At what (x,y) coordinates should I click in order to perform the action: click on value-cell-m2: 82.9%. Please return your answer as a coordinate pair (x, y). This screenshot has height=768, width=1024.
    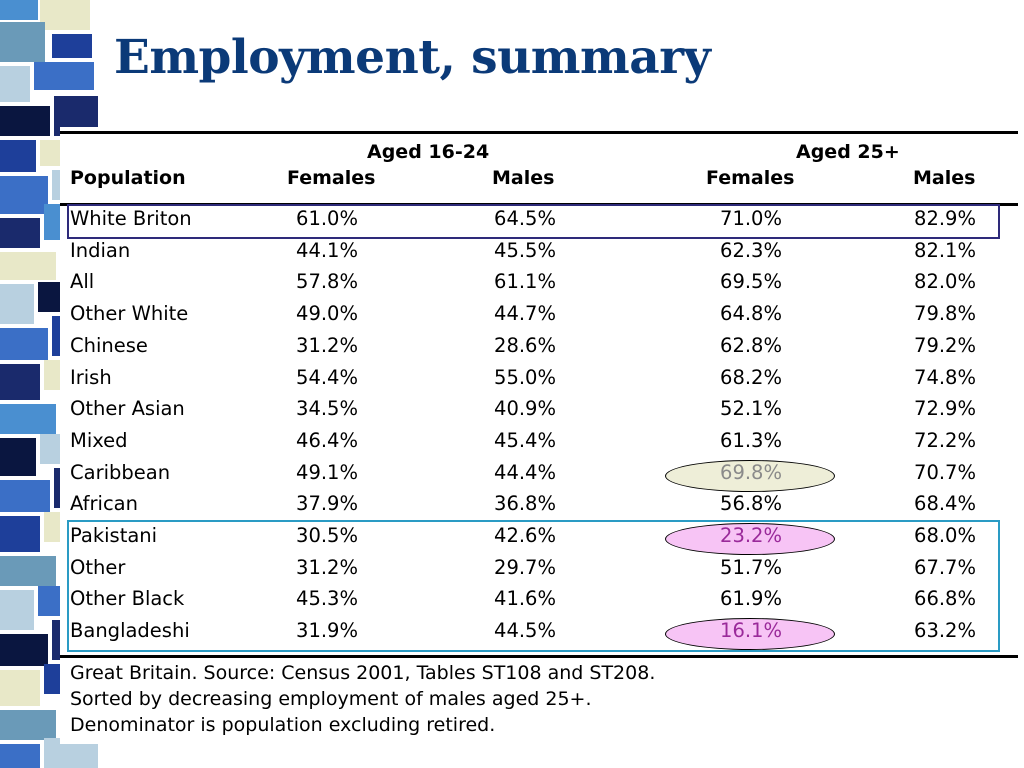
    Looking at the image, I should click on (945, 218).